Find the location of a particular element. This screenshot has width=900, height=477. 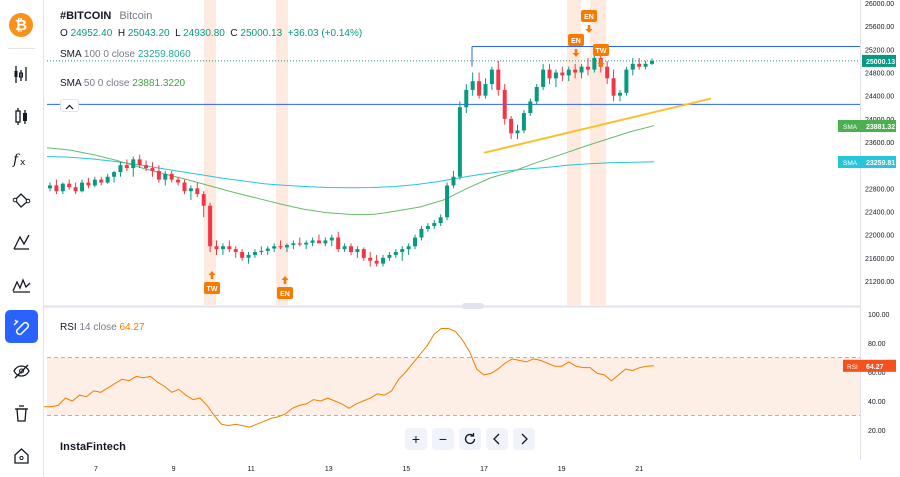

zoom-out-button: − is located at coordinates (443, 439).